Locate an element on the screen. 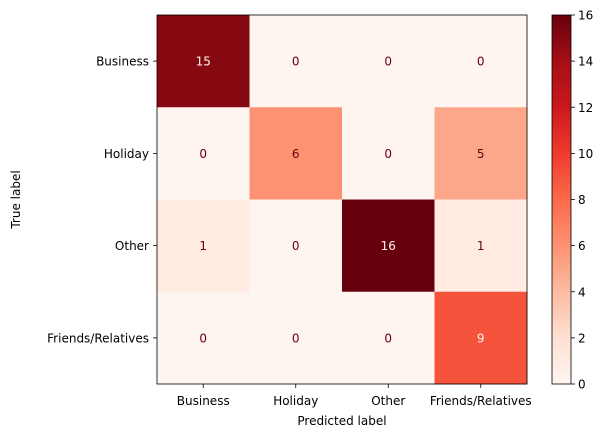  colorbar-tick-label: 10 is located at coordinates (585, 154).